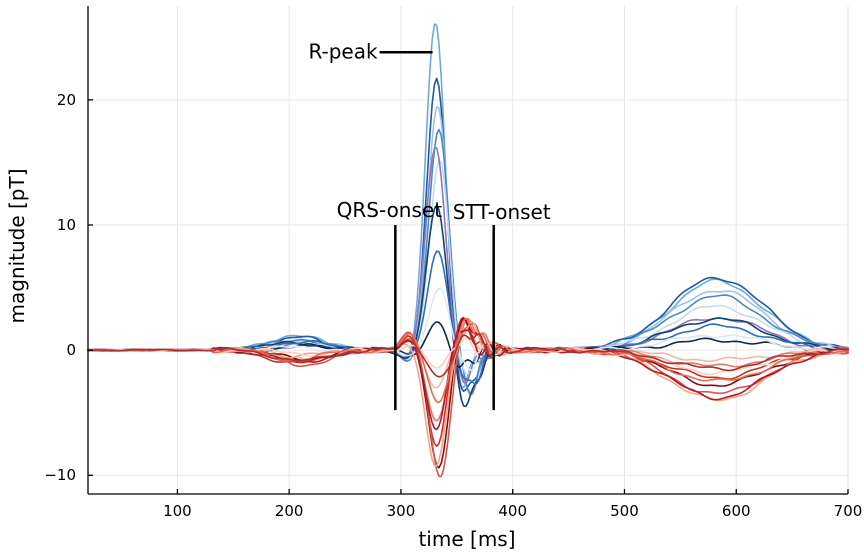 This screenshot has height=555, width=864. What do you see at coordinates (17, 245) in the screenshot?
I see `y-axis-title: magnitude [pT]` at bounding box center [17, 245].